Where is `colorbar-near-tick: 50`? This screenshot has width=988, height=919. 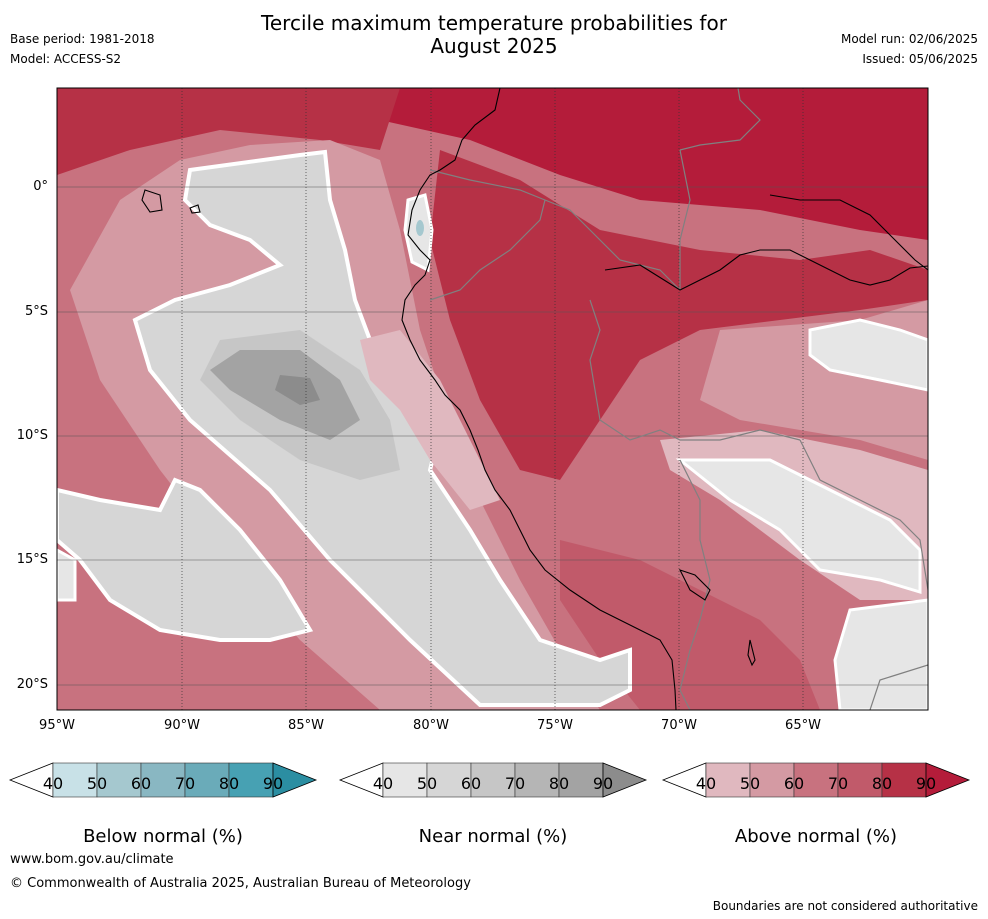 colorbar-near-tick: 50 is located at coordinates (427, 783).